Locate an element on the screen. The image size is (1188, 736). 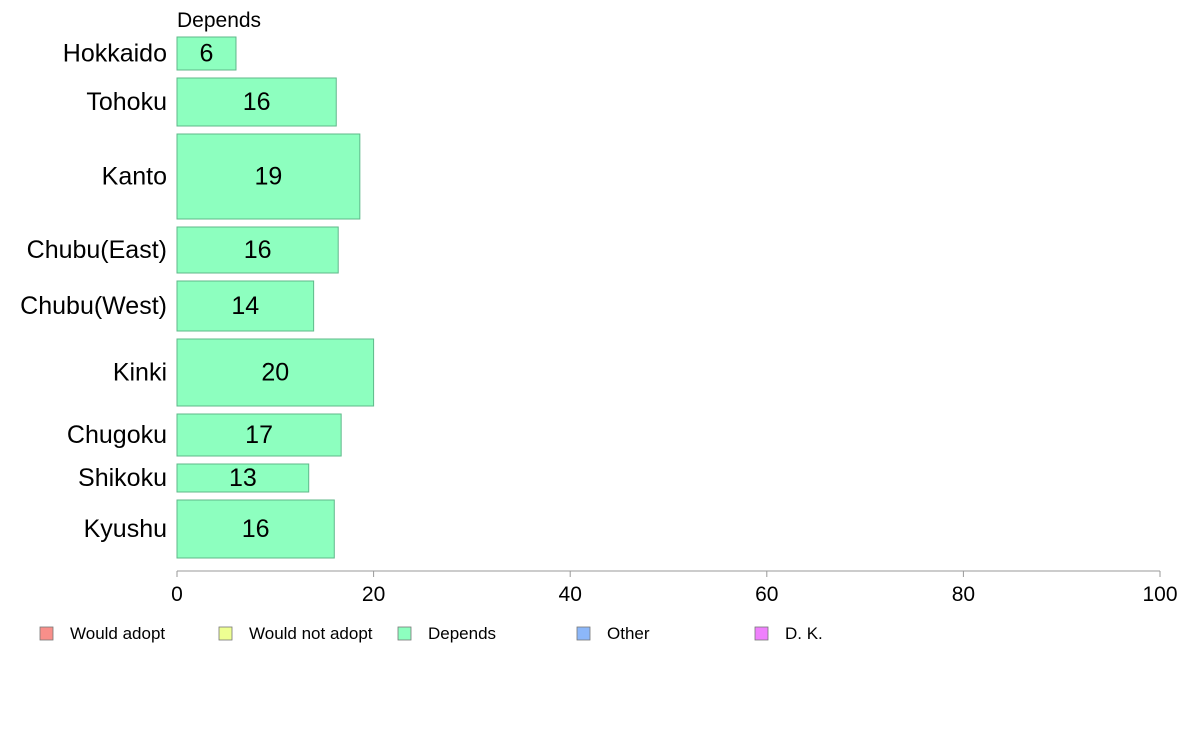
legend-label: Depends is located at coordinates (462, 633).